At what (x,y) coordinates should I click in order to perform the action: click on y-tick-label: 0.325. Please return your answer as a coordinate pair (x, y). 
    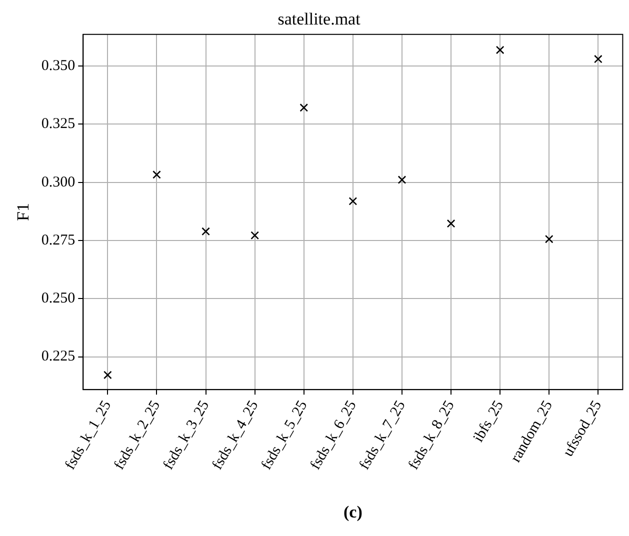
    Looking at the image, I should click on (58, 124).